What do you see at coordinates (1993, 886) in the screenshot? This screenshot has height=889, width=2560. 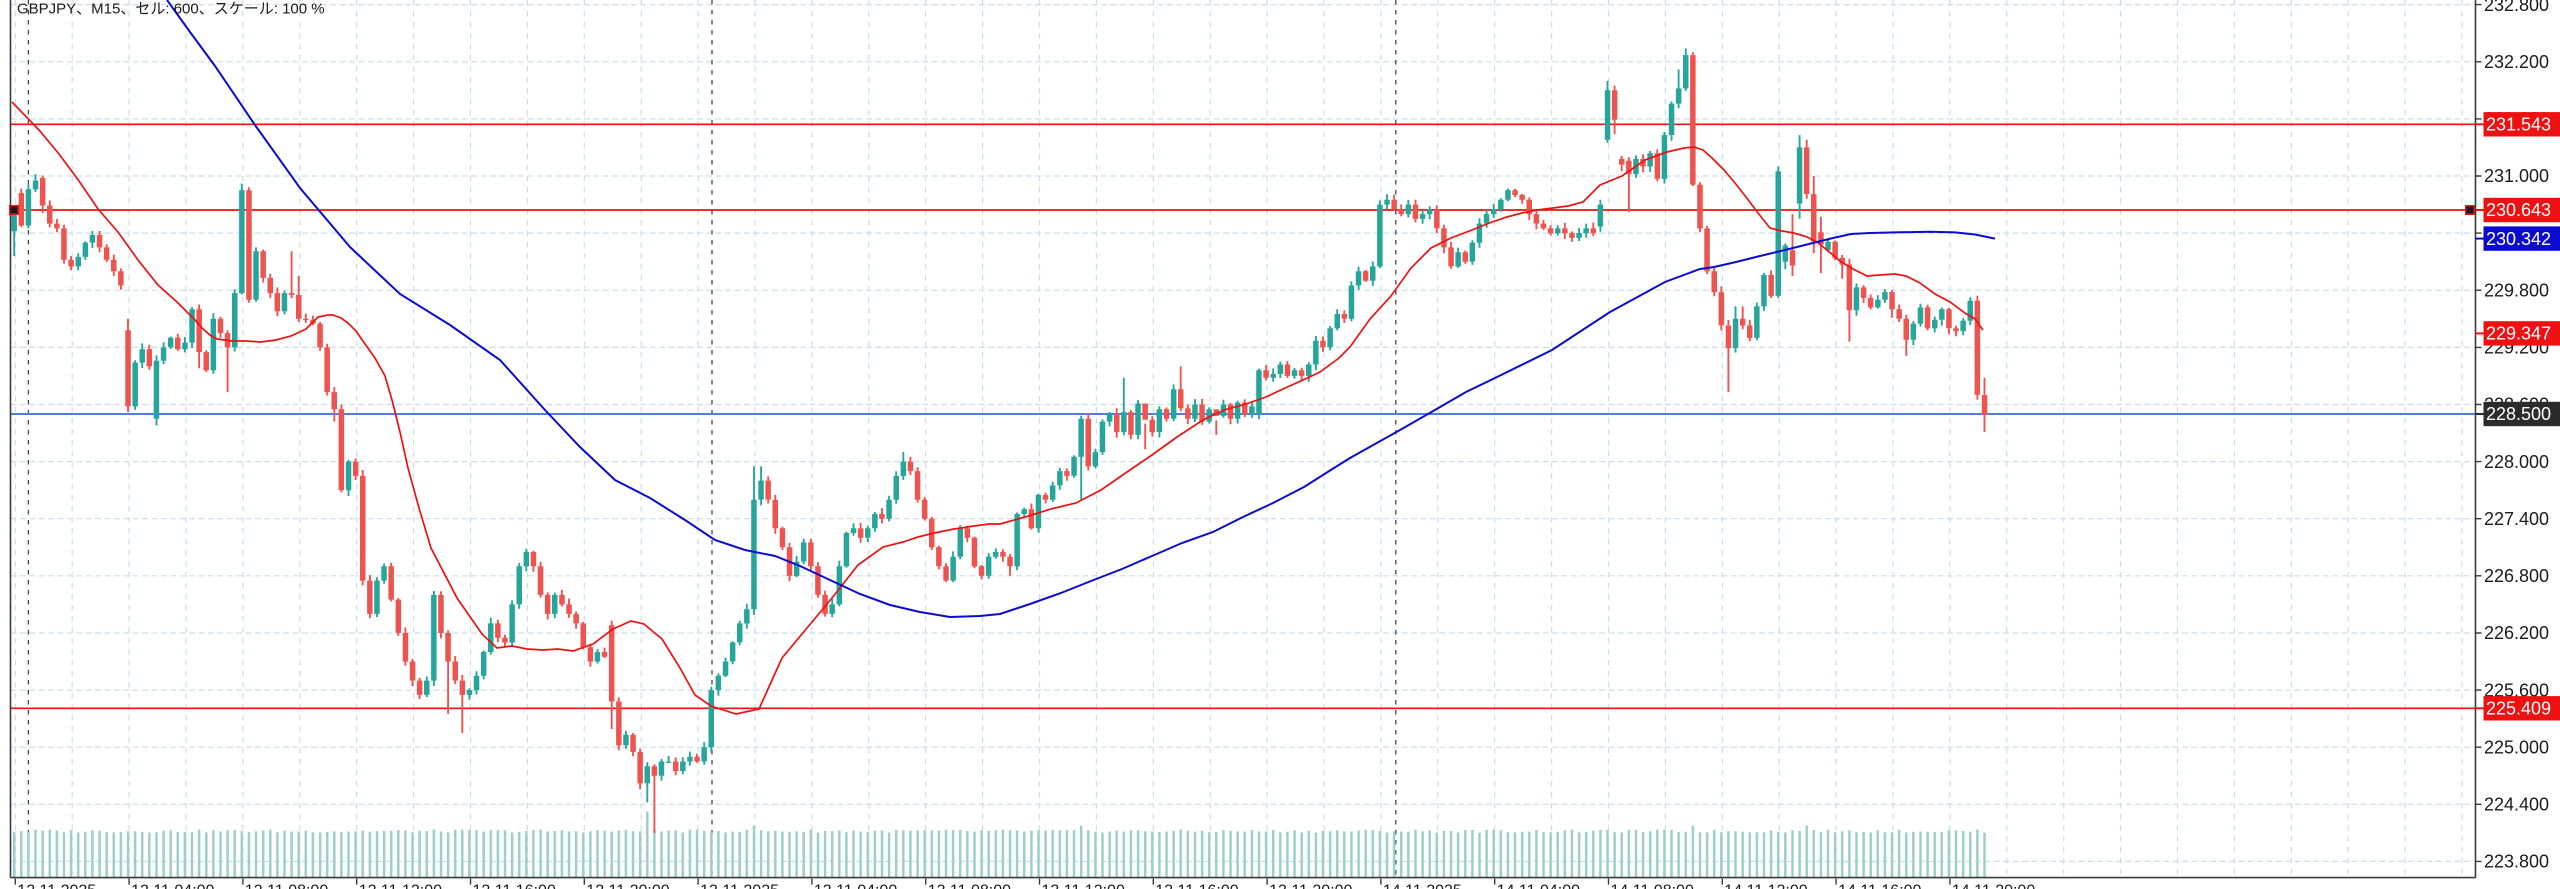 I see `svg-text: 14 11 20:00` at bounding box center [1993, 886].